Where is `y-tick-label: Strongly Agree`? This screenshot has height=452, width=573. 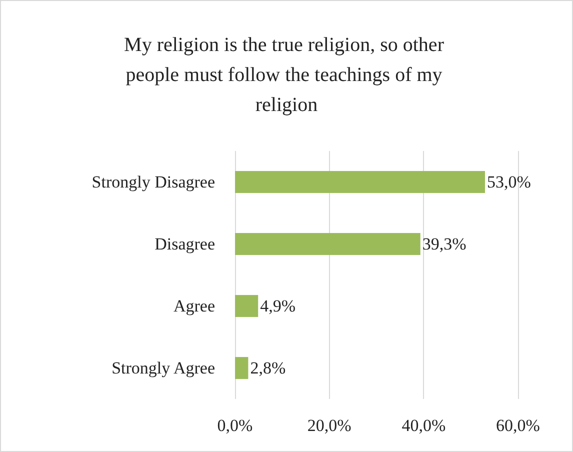 y-tick-label: Strongly Agree is located at coordinates (163, 368).